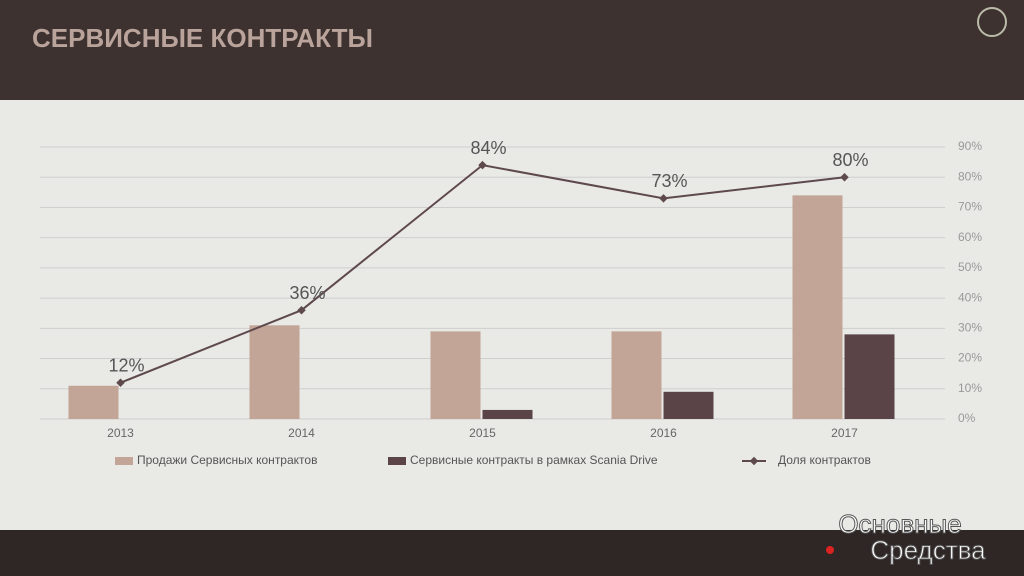 This screenshot has width=1024, height=576. I want to click on x-tick-label: 2013, so click(120, 433).